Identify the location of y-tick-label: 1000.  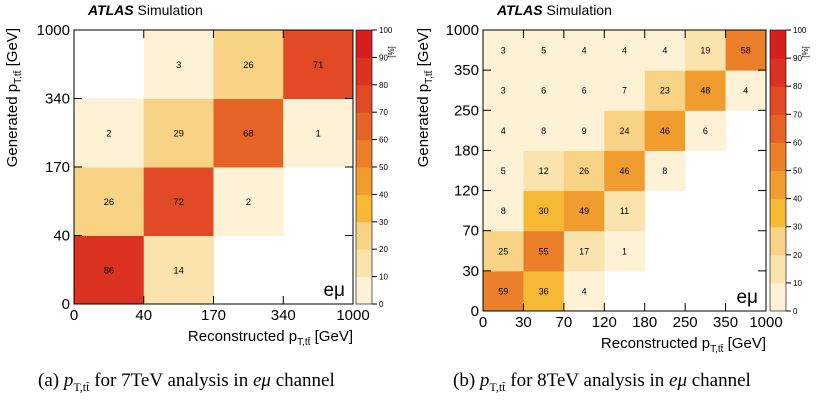
(53, 30).